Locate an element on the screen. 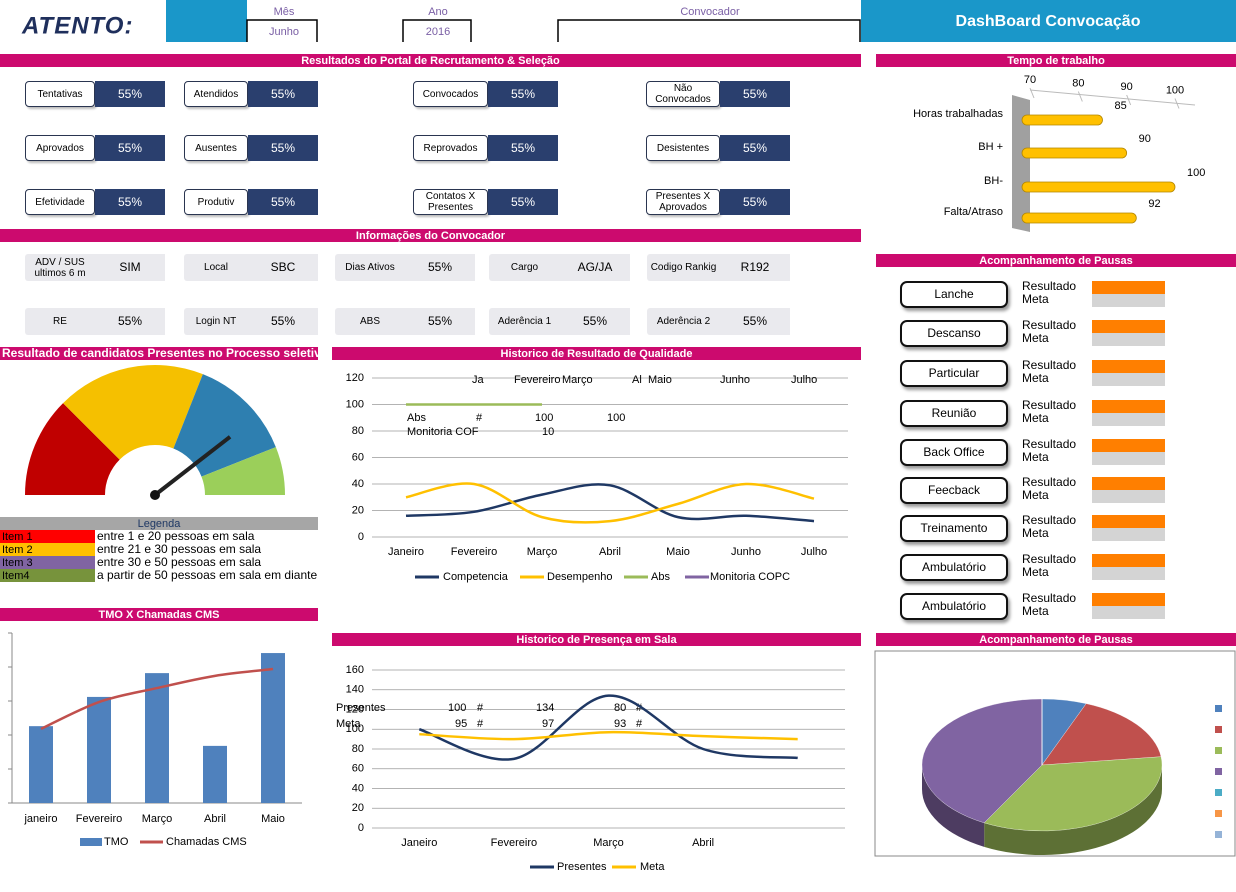  legend-label: Competencia is located at coordinates (476, 577).